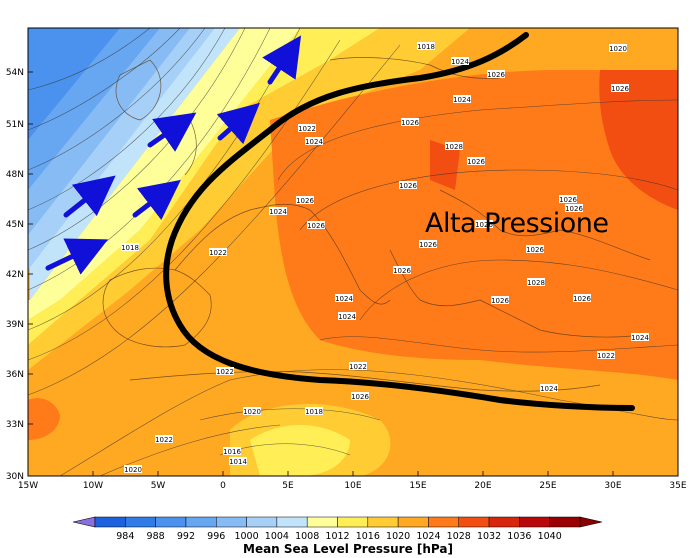 The image size is (696, 558). I want to click on lon-tick-label: 5W, so click(158, 486).